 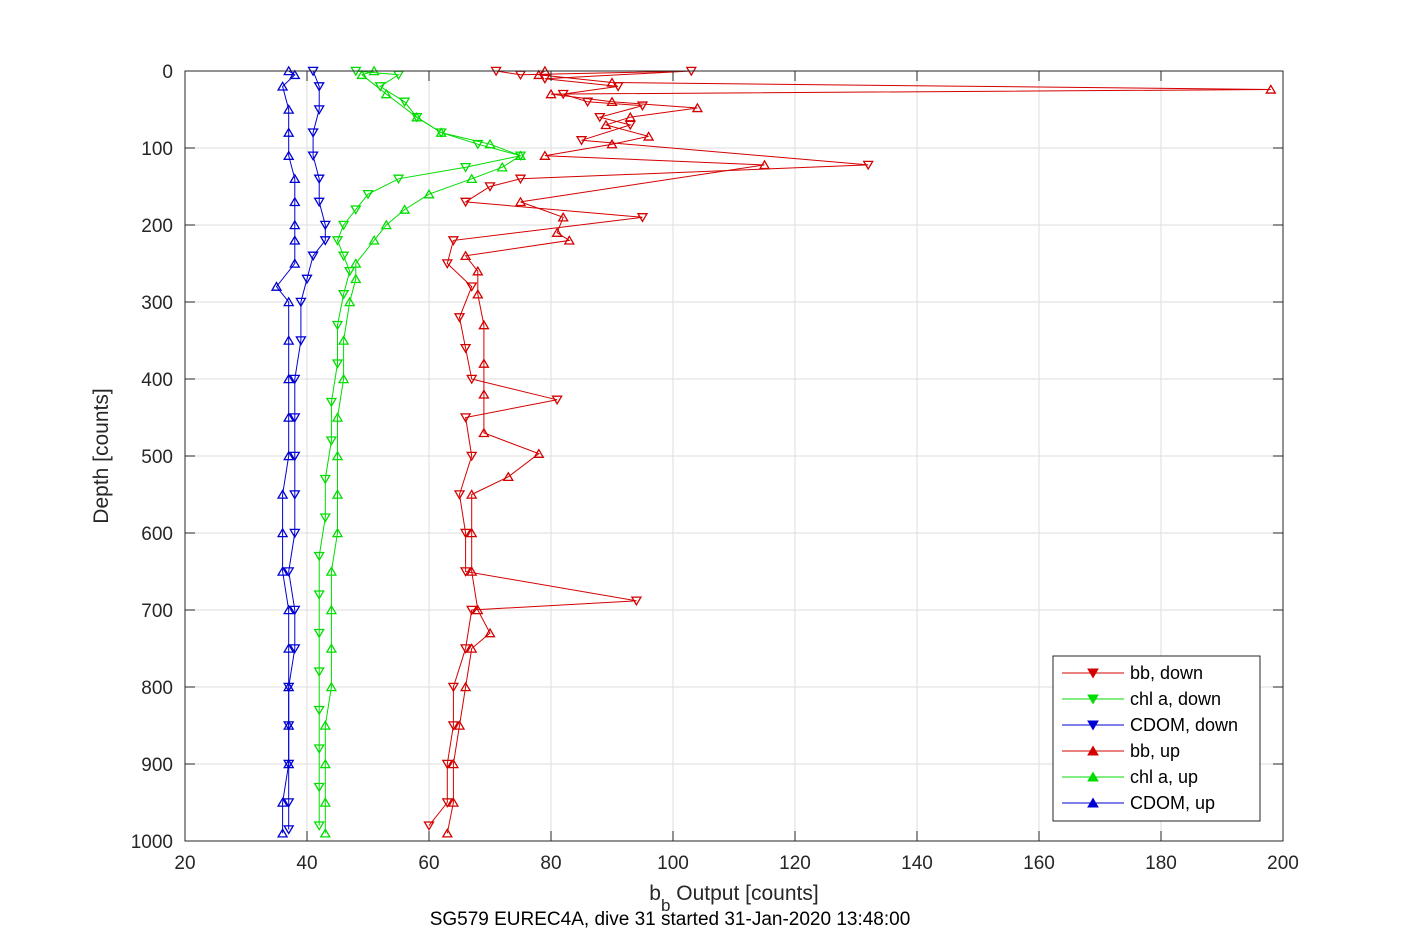 I want to click on x-tick-label: 20, so click(x=184, y=863).